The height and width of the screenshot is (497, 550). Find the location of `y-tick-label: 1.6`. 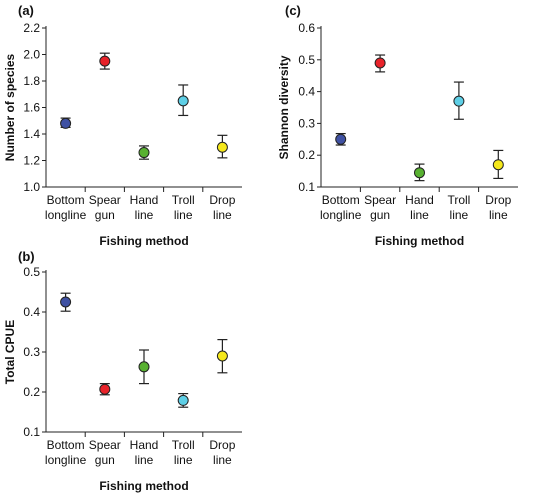

y-tick-label: 1.6 is located at coordinates (31, 108).